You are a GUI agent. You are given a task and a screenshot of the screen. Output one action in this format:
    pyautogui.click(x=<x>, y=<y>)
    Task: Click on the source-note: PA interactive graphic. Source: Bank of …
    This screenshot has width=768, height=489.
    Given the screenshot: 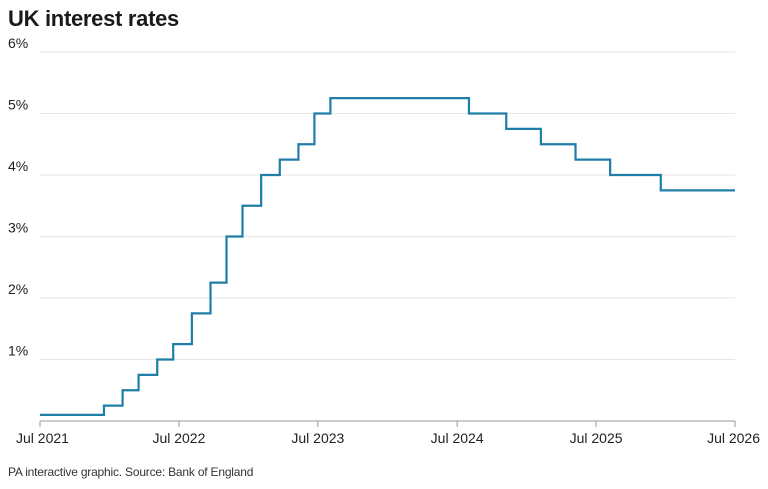 What is the action you would take?
    pyautogui.click(x=131, y=472)
    